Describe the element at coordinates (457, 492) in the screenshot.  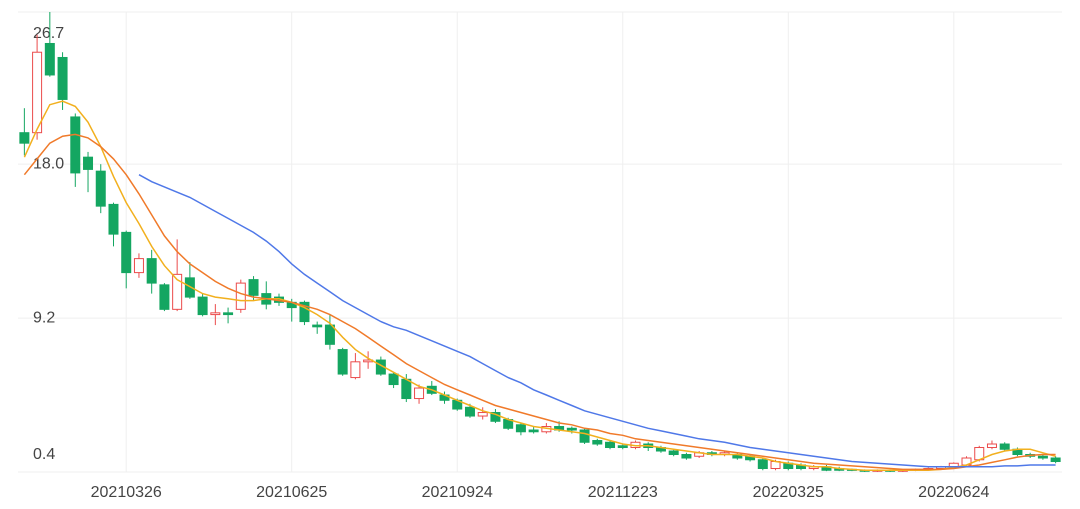
I see `x-tick-label: 20210924` at that location.